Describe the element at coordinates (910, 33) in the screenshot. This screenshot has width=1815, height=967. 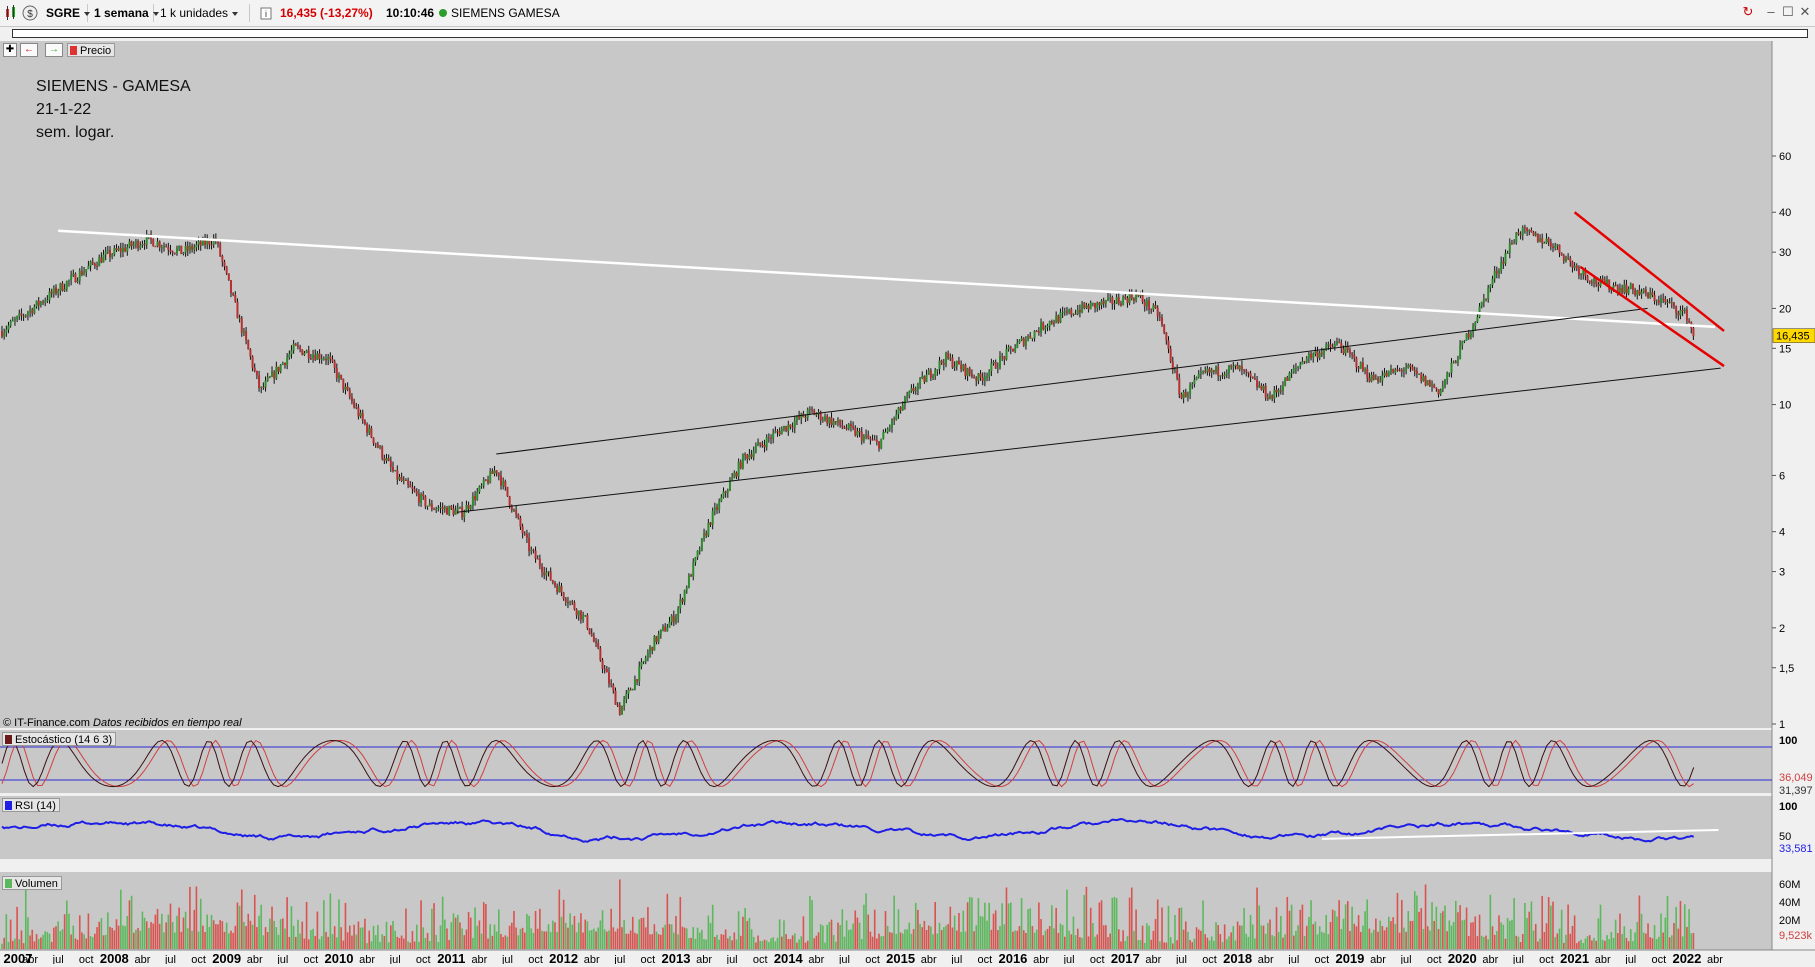
I see `command-input` at that location.